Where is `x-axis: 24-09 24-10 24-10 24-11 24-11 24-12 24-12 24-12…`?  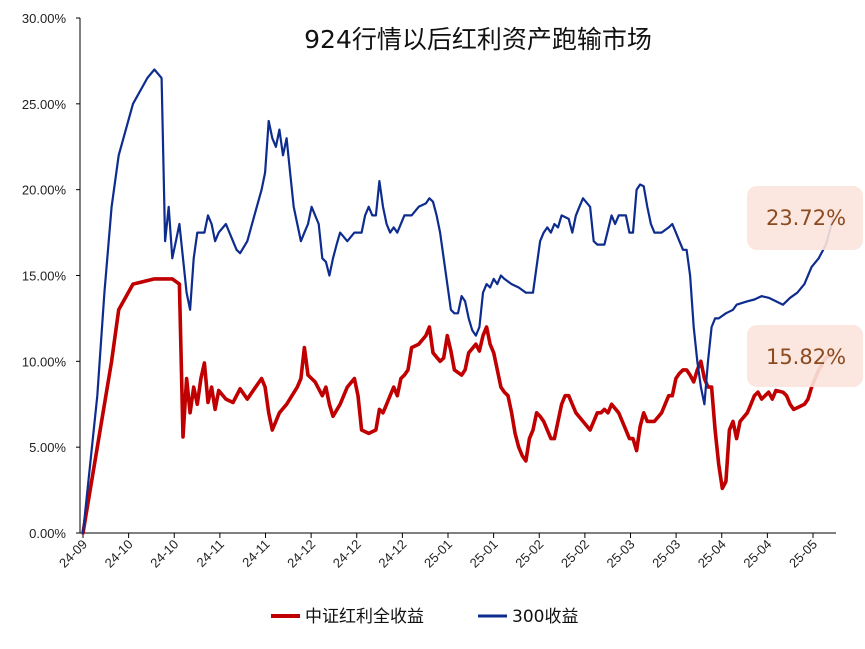
x-axis: 24-09 24-10 24-10 24-11 24-11 24-12 24-12 24-12… is located at coordinates (446, 551).